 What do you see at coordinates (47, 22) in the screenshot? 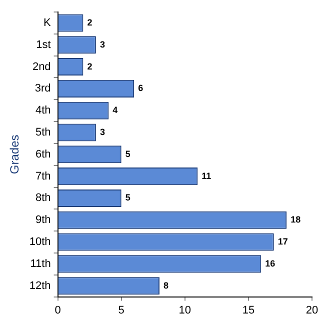
I see `y-tick-label: K` at bounding box center [47, 22].